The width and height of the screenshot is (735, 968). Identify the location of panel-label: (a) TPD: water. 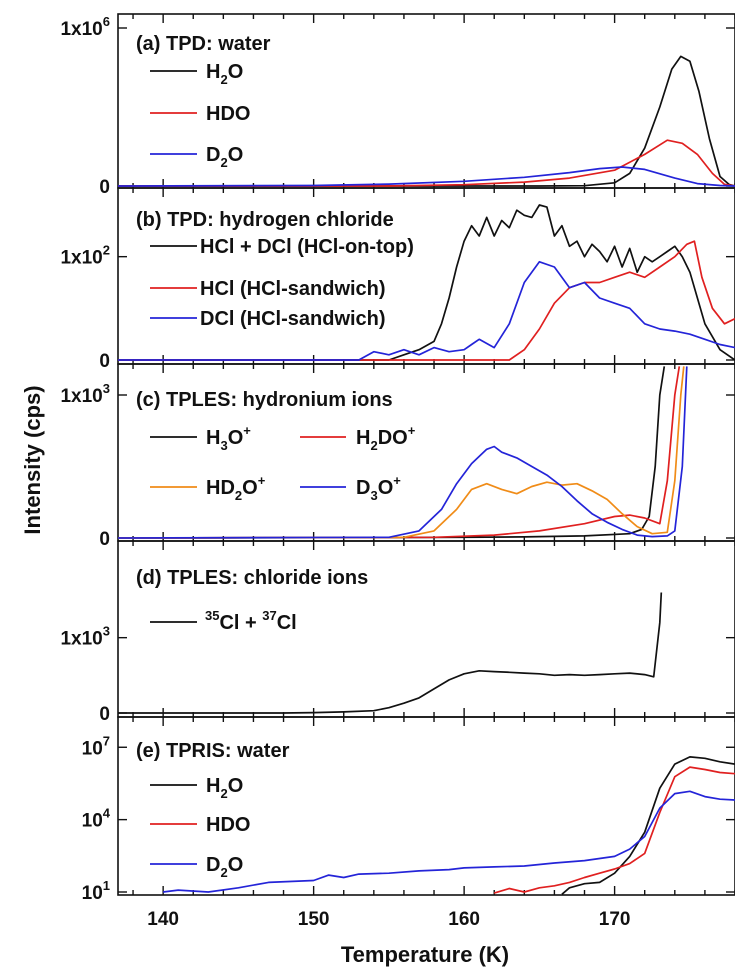
(203, 44).